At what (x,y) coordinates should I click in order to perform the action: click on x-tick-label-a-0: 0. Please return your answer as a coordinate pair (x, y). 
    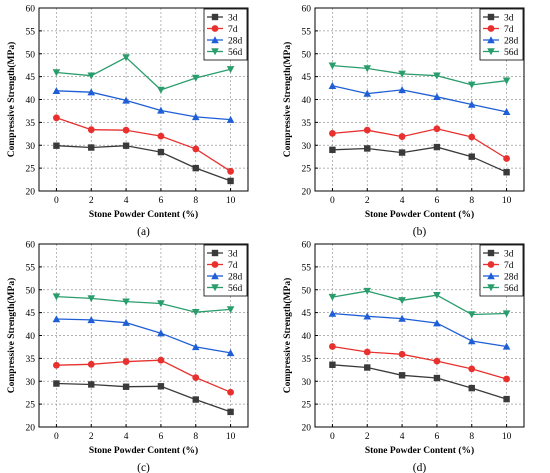
    Looking at the image, I should click on (56, 201).